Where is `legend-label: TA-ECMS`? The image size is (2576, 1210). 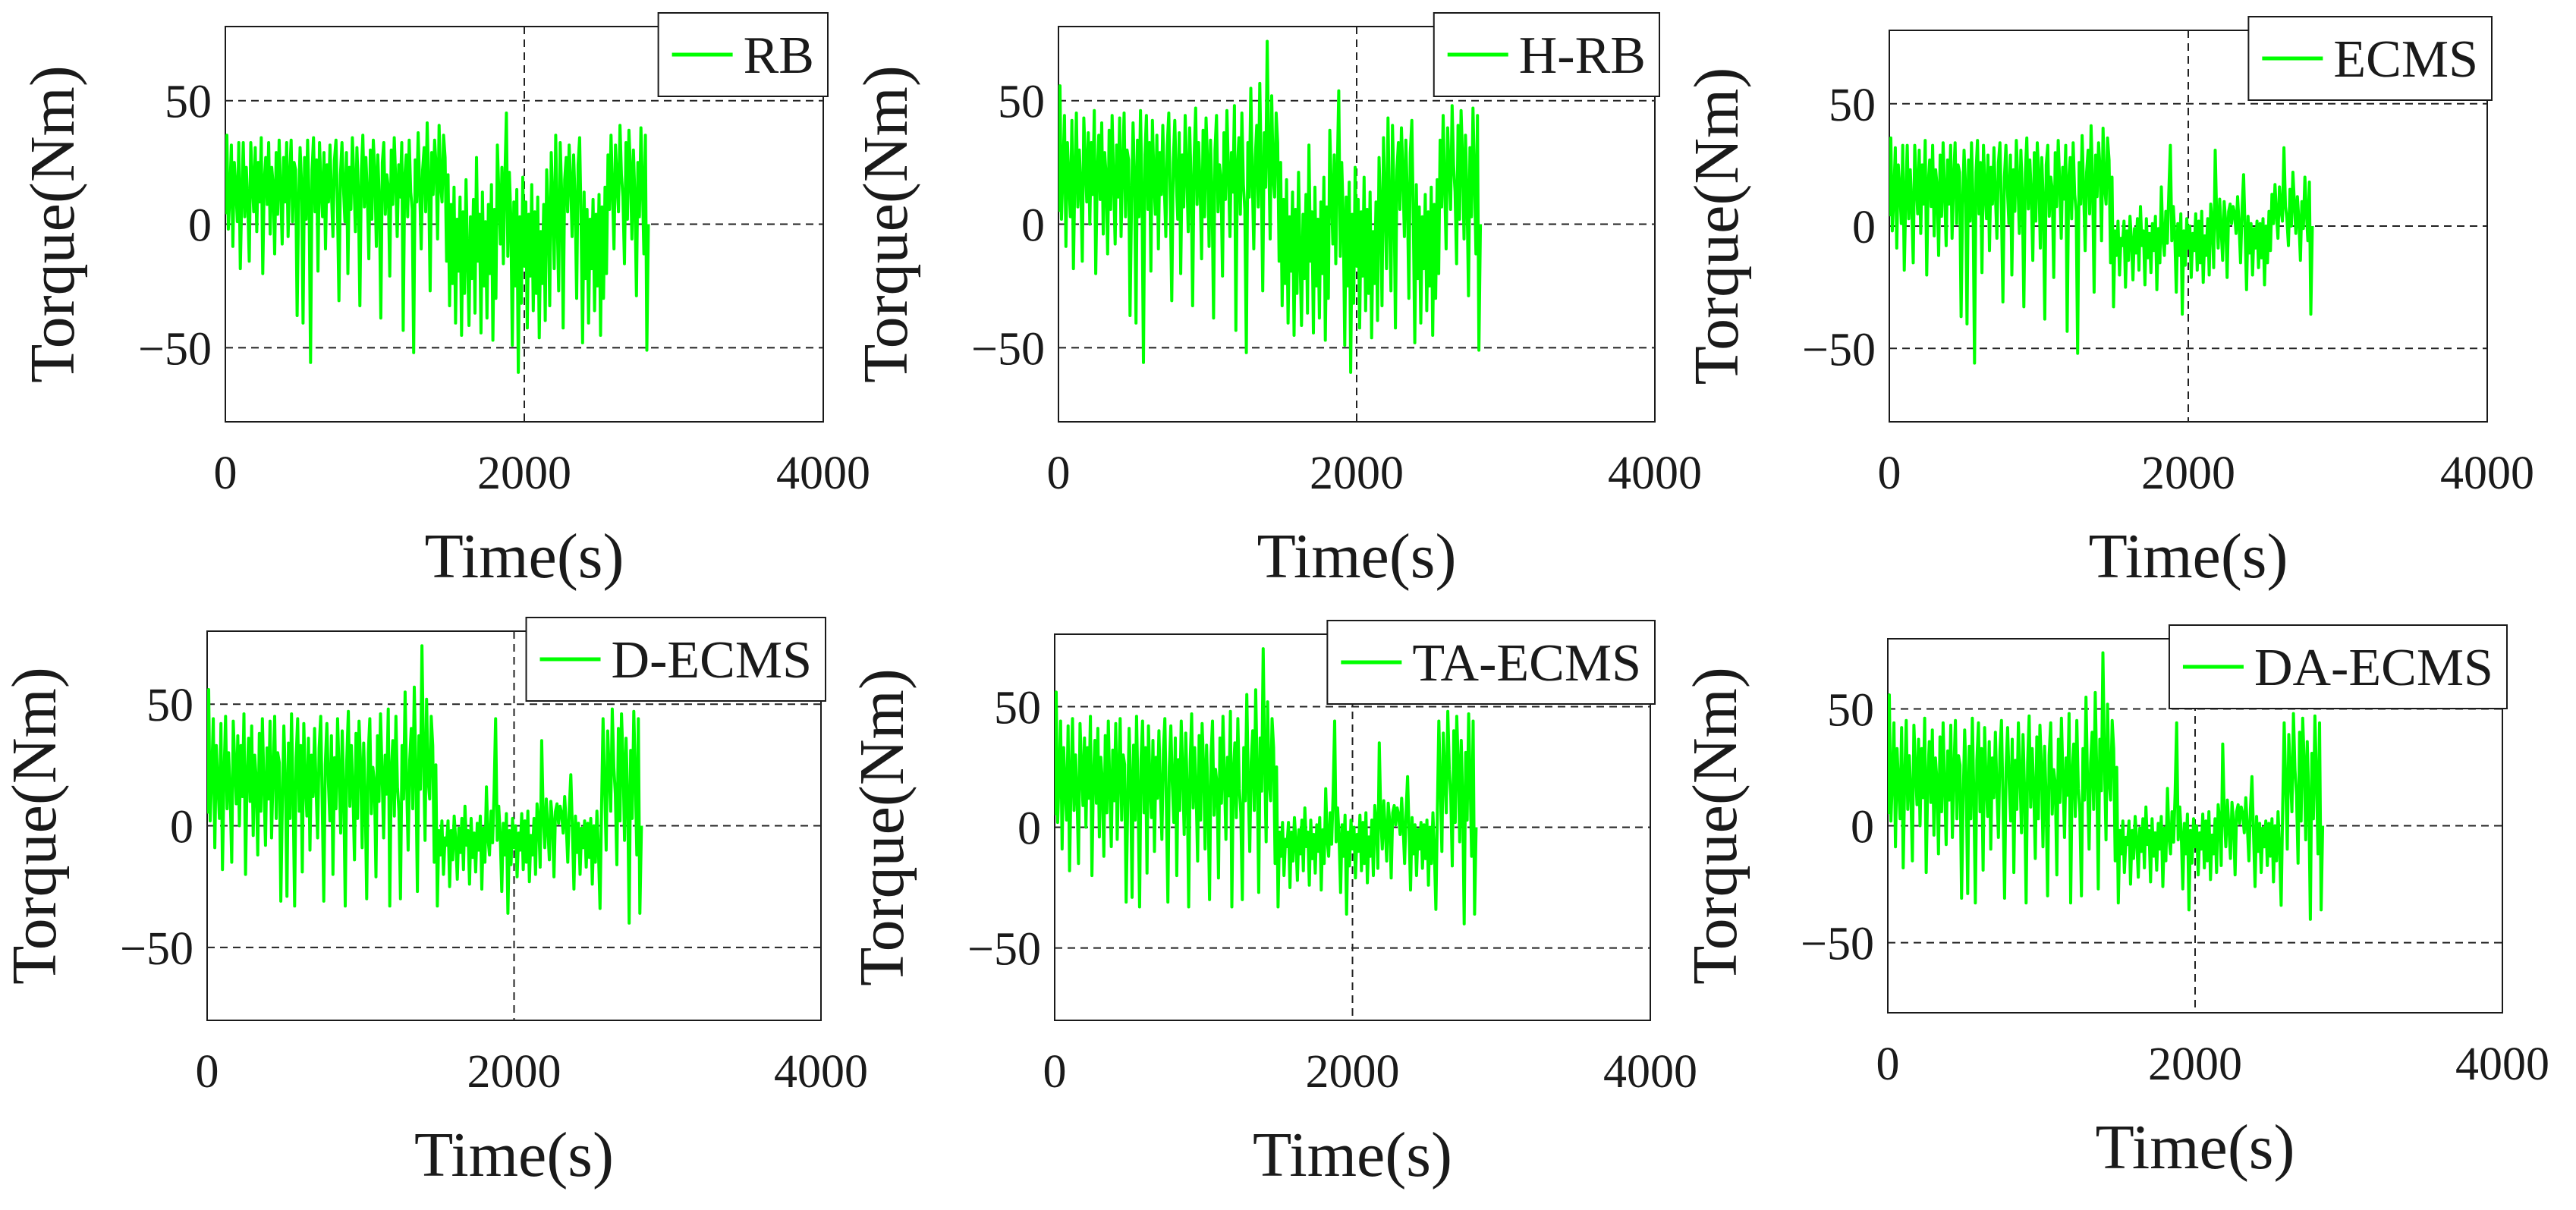
legend-label: TA-ECMS is located at coordinates (1526, 663).